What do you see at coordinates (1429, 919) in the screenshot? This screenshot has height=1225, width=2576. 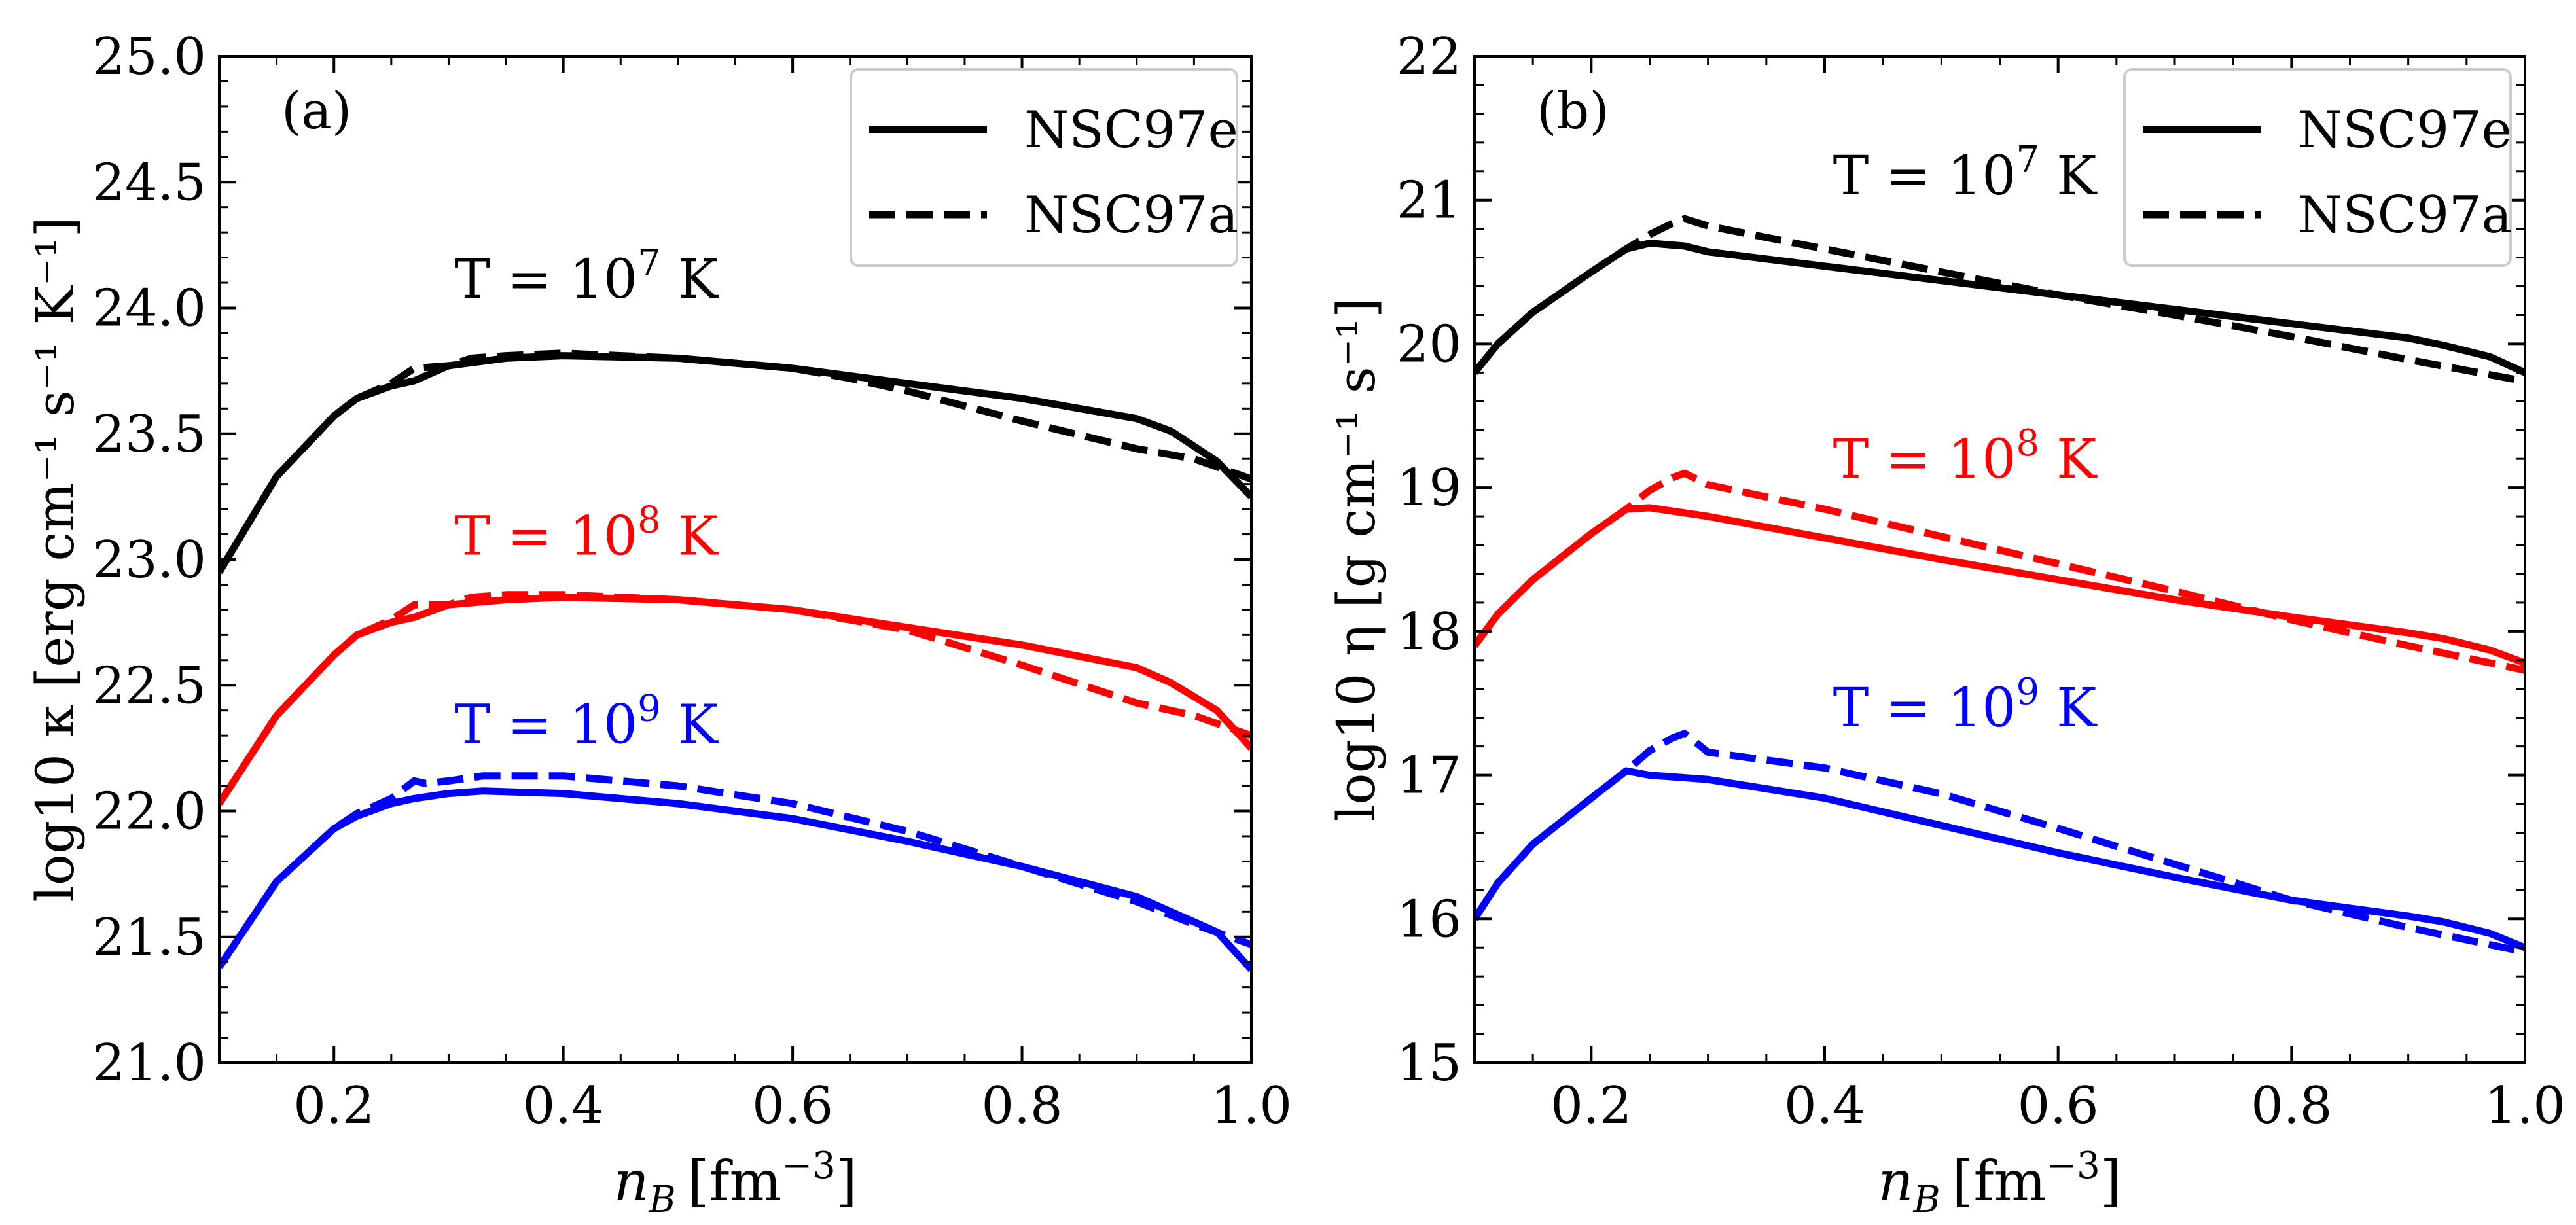 I see `y-tick-label: 16` at bounding box center [1429, 919].